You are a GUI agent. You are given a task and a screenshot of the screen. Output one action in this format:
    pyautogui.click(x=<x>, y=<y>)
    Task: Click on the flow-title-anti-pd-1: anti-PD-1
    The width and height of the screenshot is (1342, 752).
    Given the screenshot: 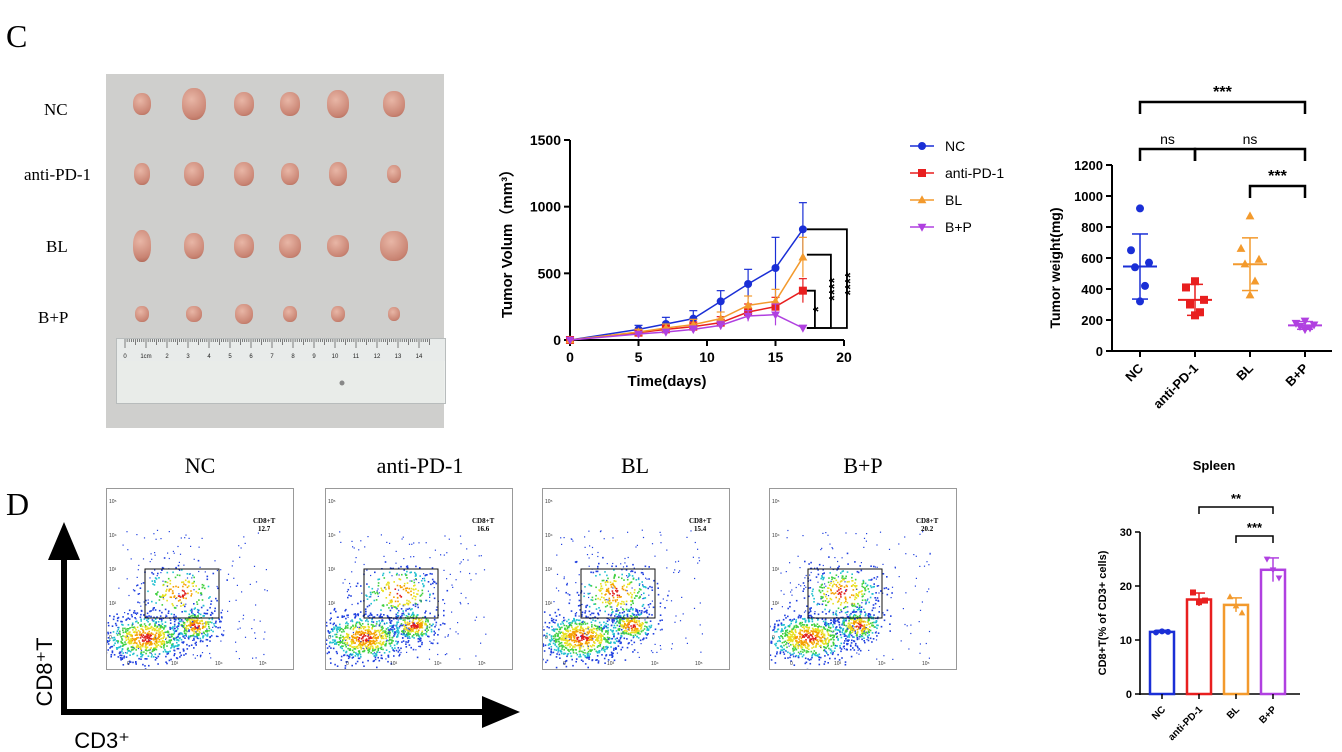 What is the action you would take?
    pyautogui.click(x=420, y=465)
    